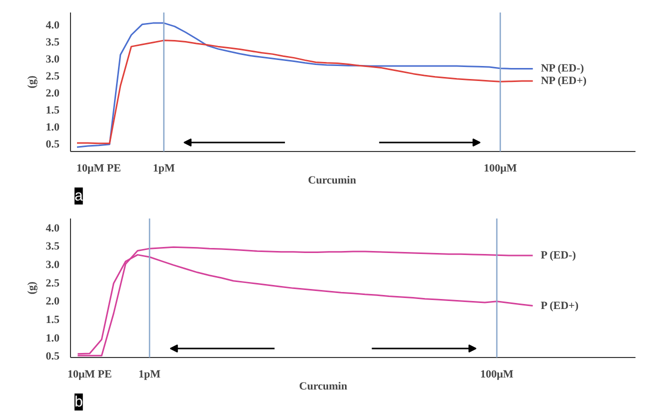 The width and height of the screenshot is (645, 418). Describe the element at coordinates (78, 402) in the screenshot. I see `text: b` at that location.